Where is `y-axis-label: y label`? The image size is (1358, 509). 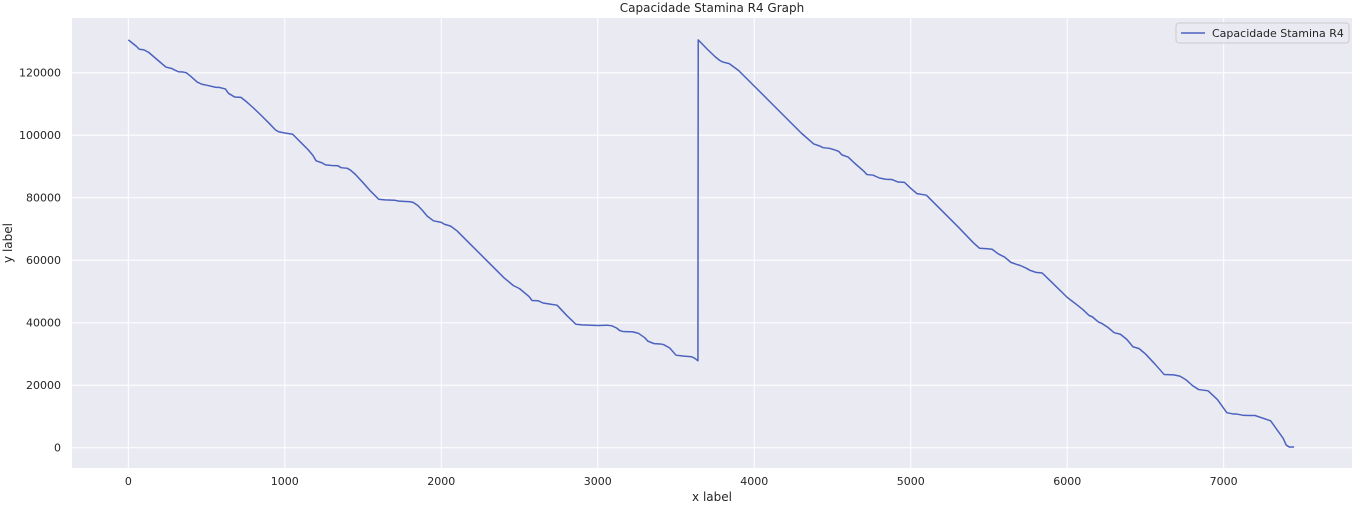 y-axis-label: y label is located at coordinates (8, 243).